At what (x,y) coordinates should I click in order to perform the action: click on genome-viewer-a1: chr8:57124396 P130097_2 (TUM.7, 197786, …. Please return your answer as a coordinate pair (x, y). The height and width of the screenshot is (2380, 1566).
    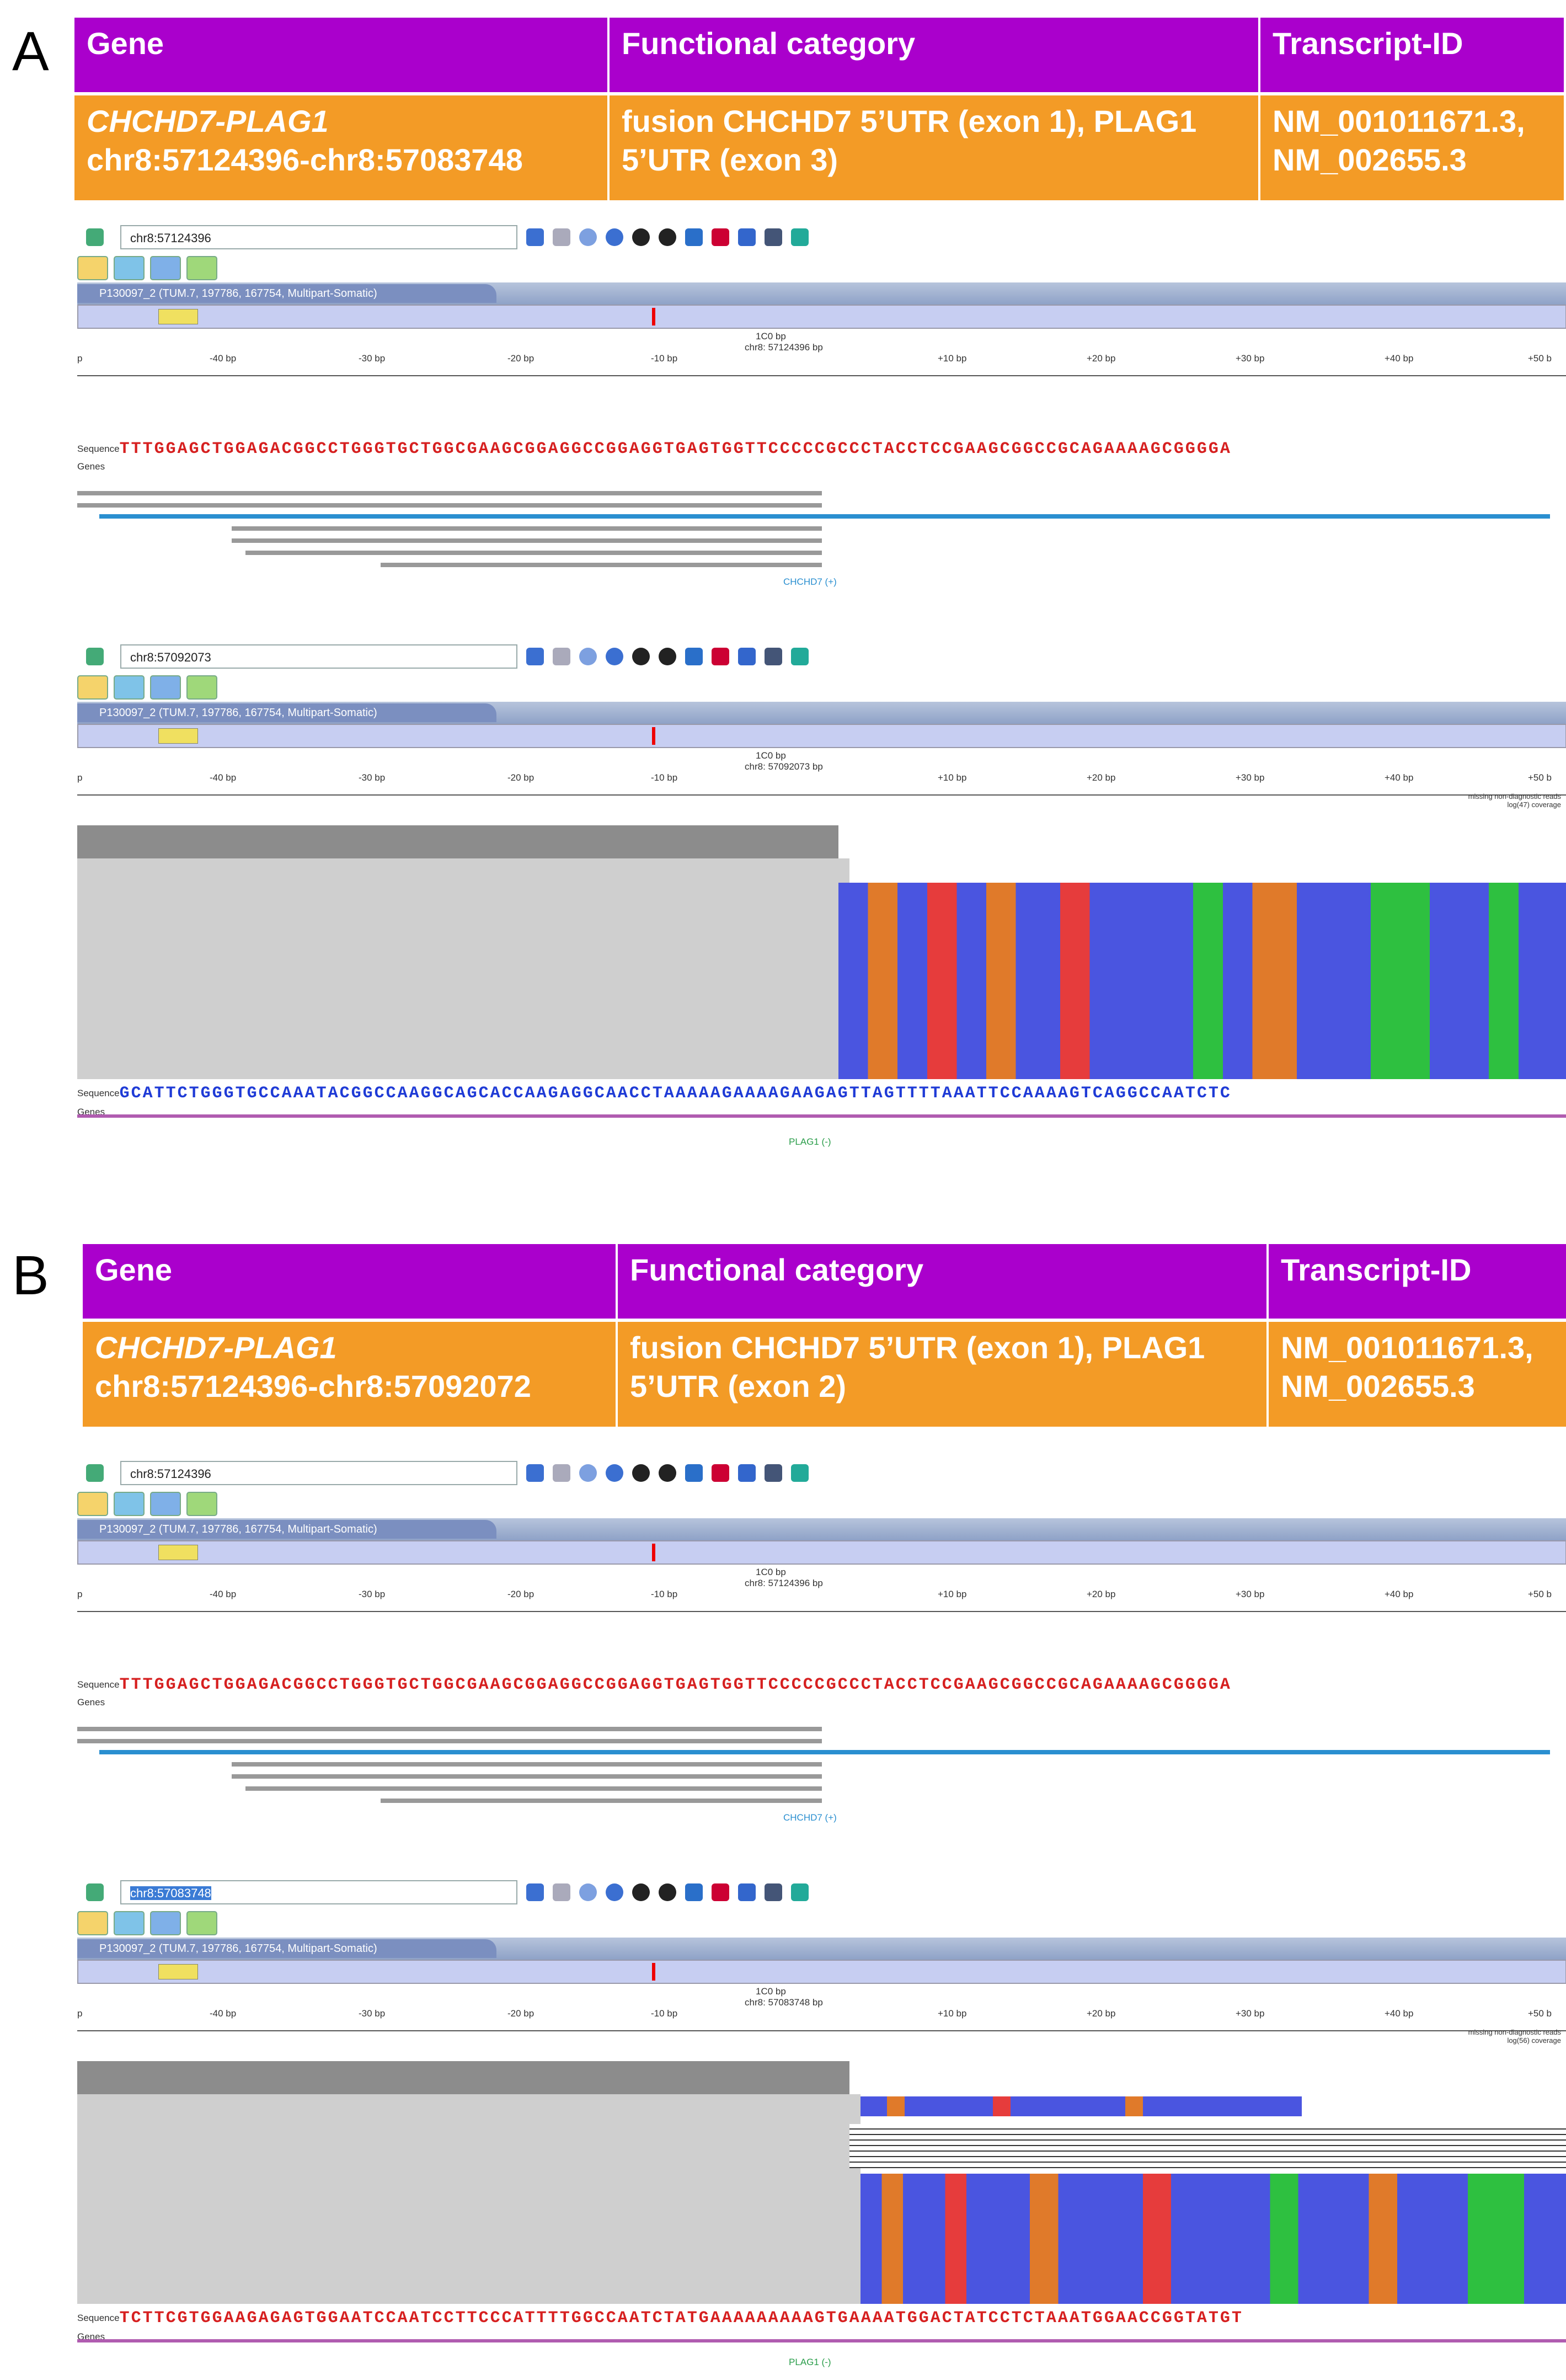
    Looking at the image, I should click on (821, 408).